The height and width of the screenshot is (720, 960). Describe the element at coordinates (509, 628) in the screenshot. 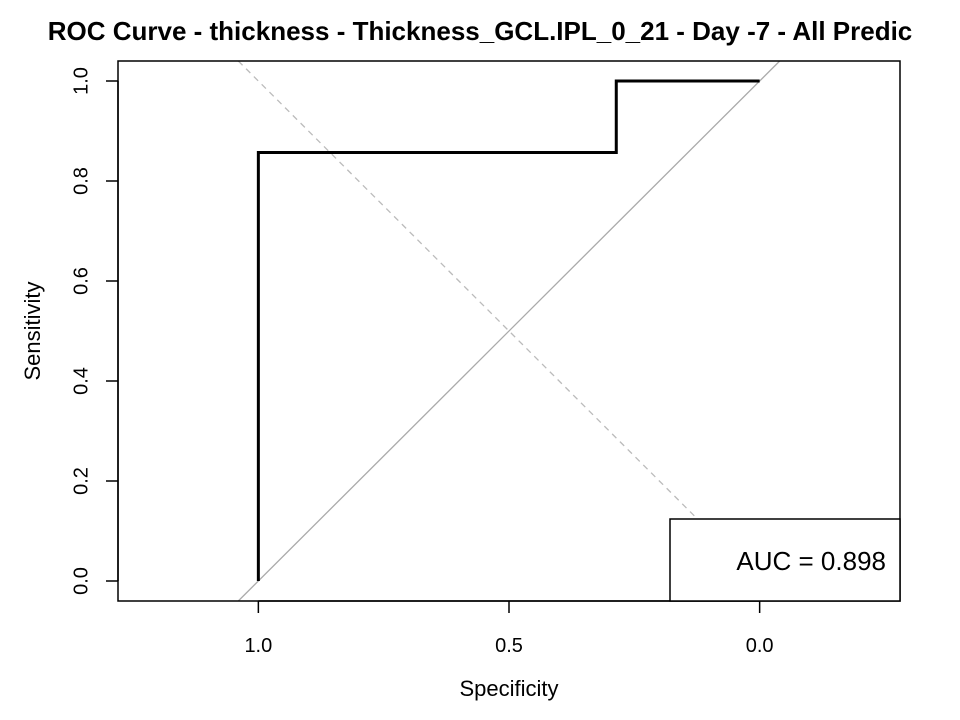

I see `x-axis: 1.0 0.5 0.0` at that location.